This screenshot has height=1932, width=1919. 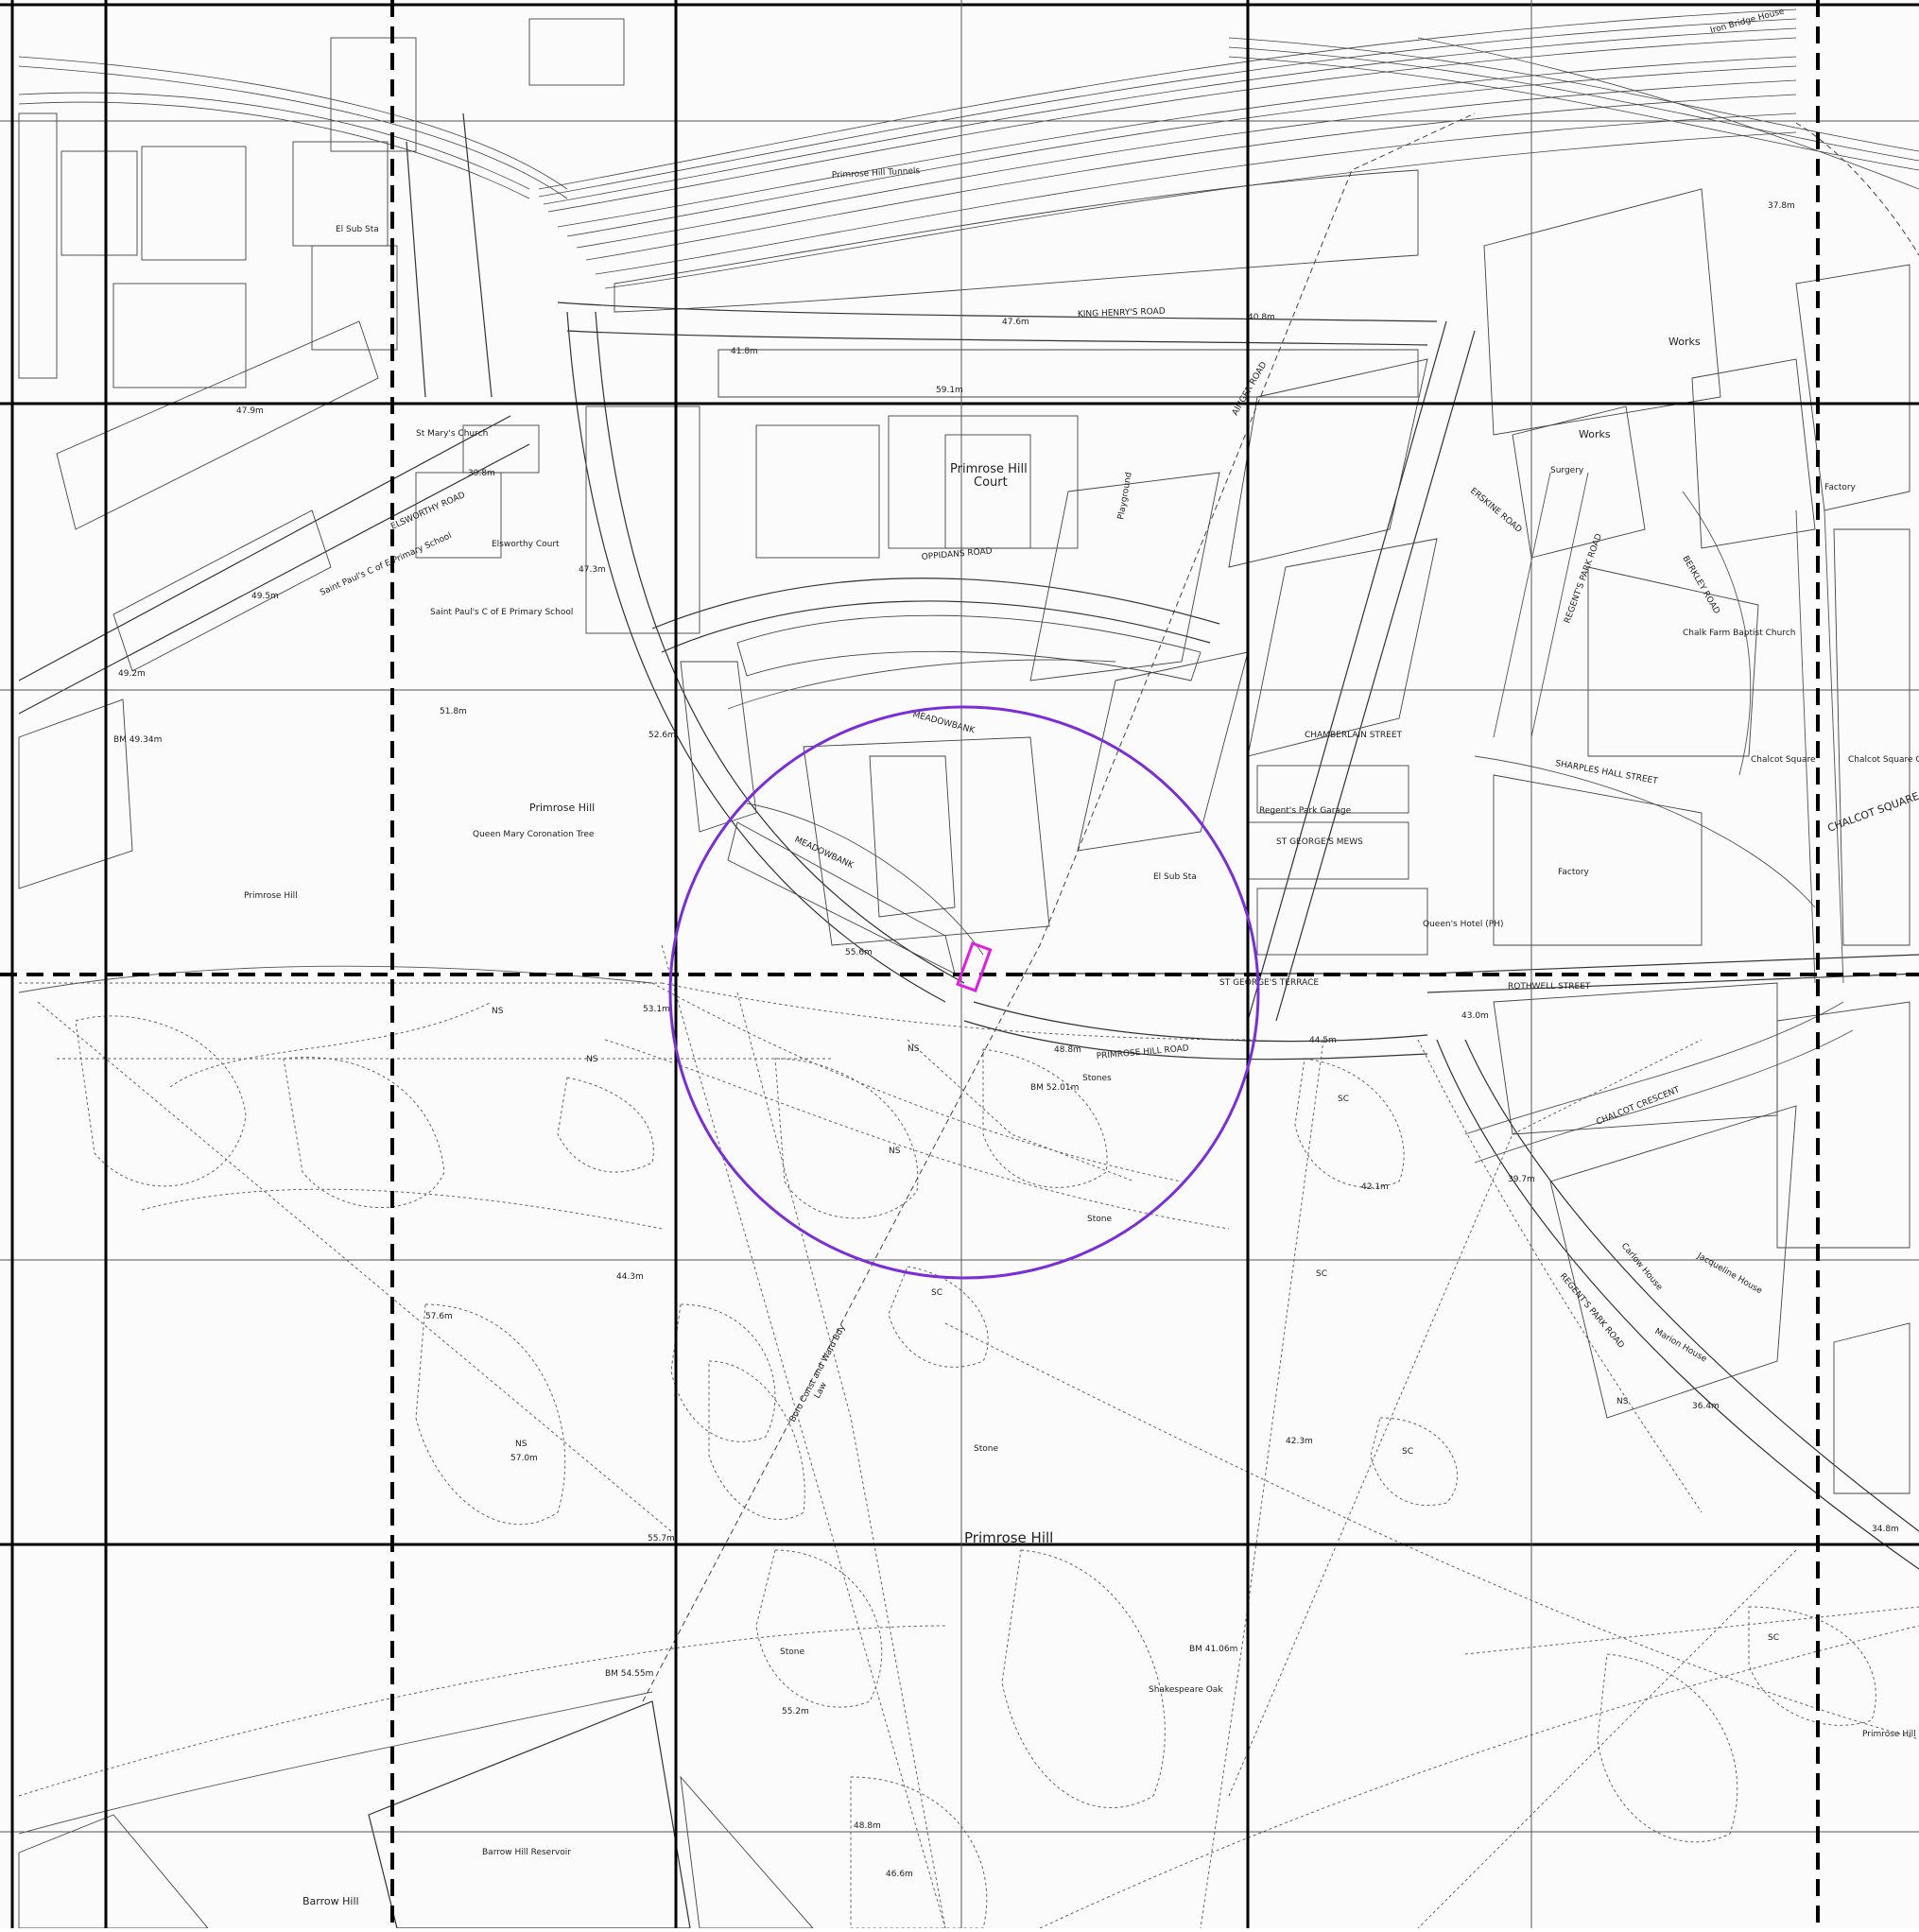 What do you see at coordinates (795, 1712) in the screenshot?
I see `label-spot-19: 55.2m` at bounding box center [795, 1712].